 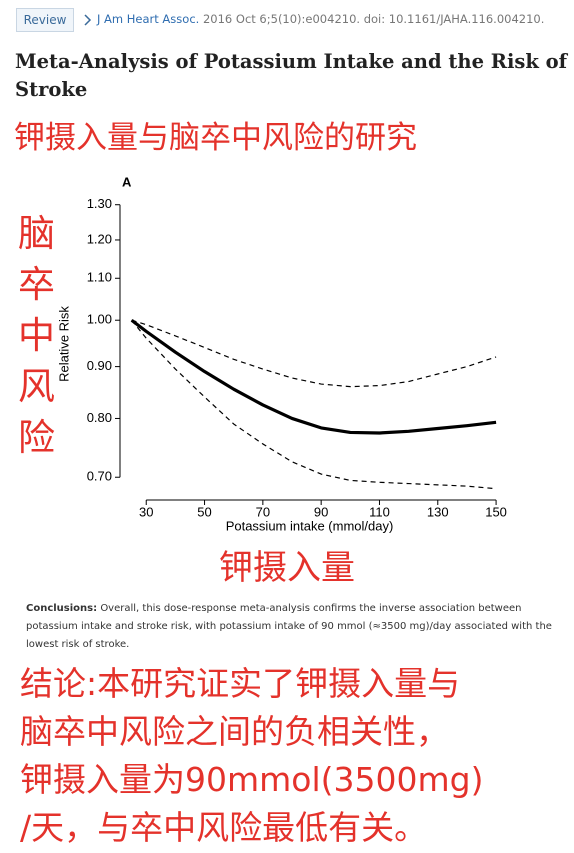 I want to click on y-tick-label: 0.90, so click(x=99, y=365).